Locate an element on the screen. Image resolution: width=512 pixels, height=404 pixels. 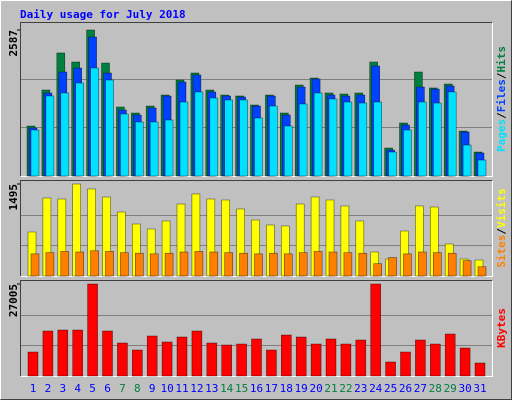
x-tick-label: 18 is located at coordinates (286, 388).